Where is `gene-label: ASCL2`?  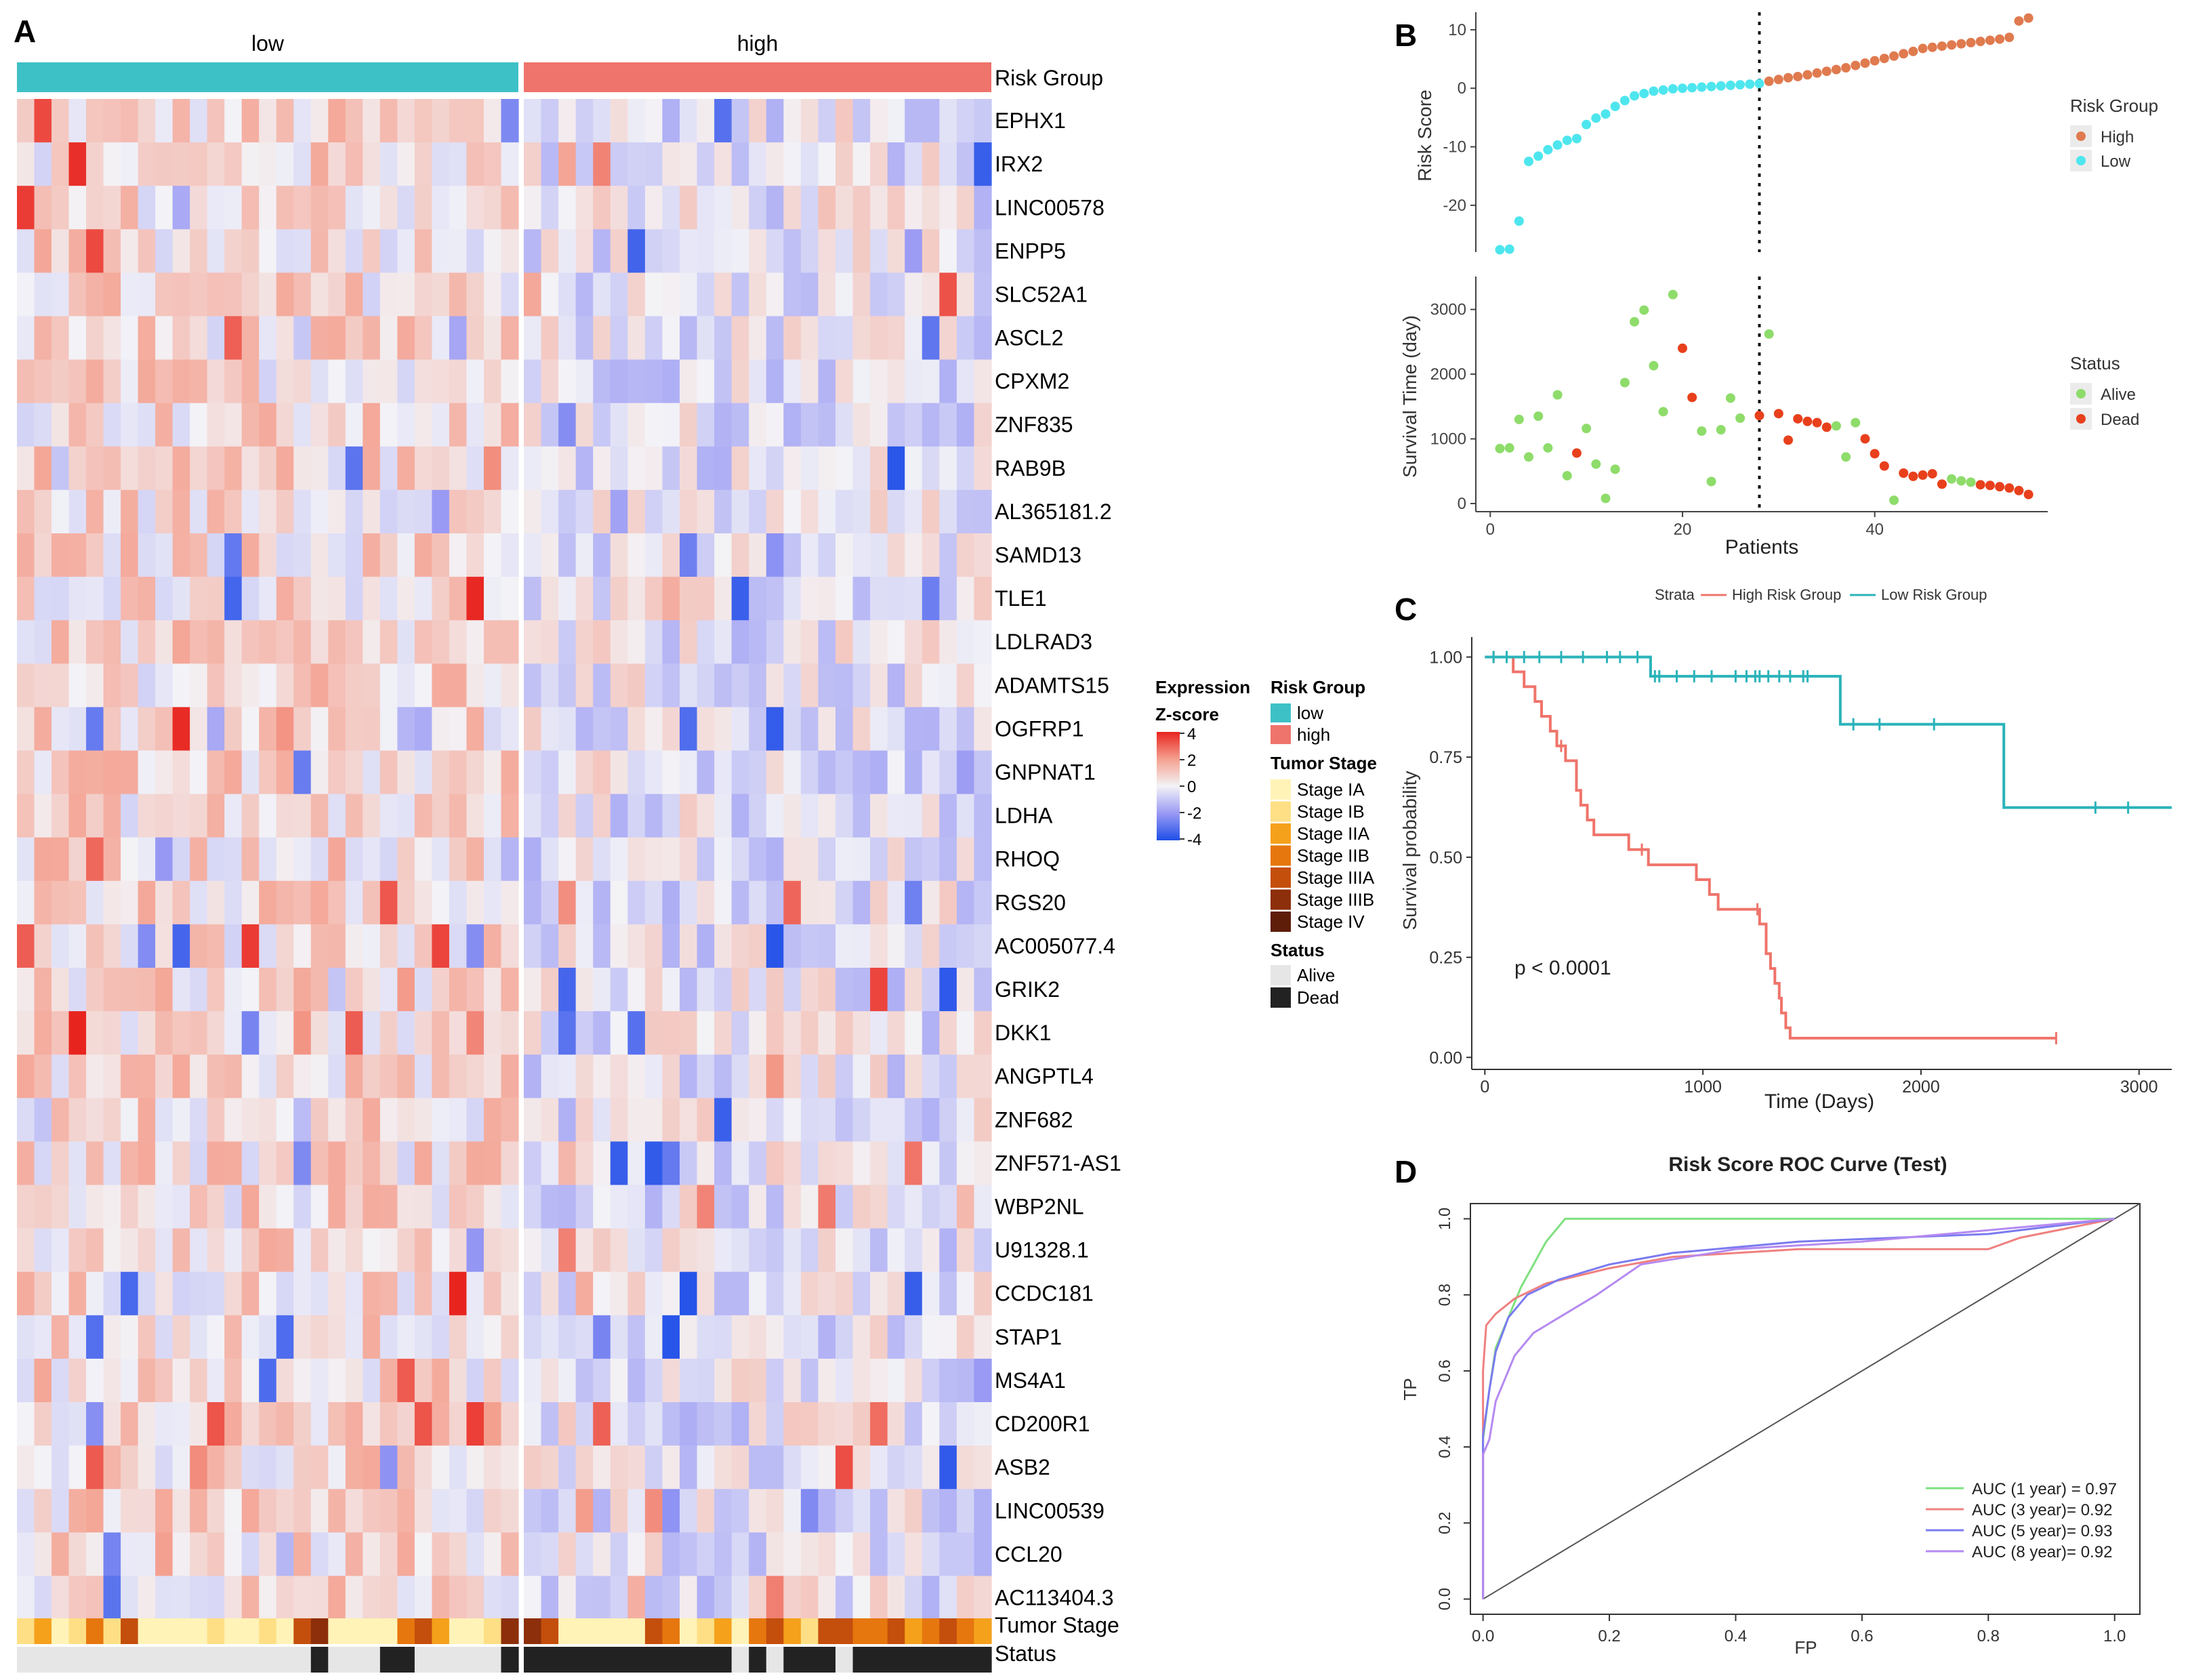
gene-label: ASCL2 is located at coordinates (1029, 338).